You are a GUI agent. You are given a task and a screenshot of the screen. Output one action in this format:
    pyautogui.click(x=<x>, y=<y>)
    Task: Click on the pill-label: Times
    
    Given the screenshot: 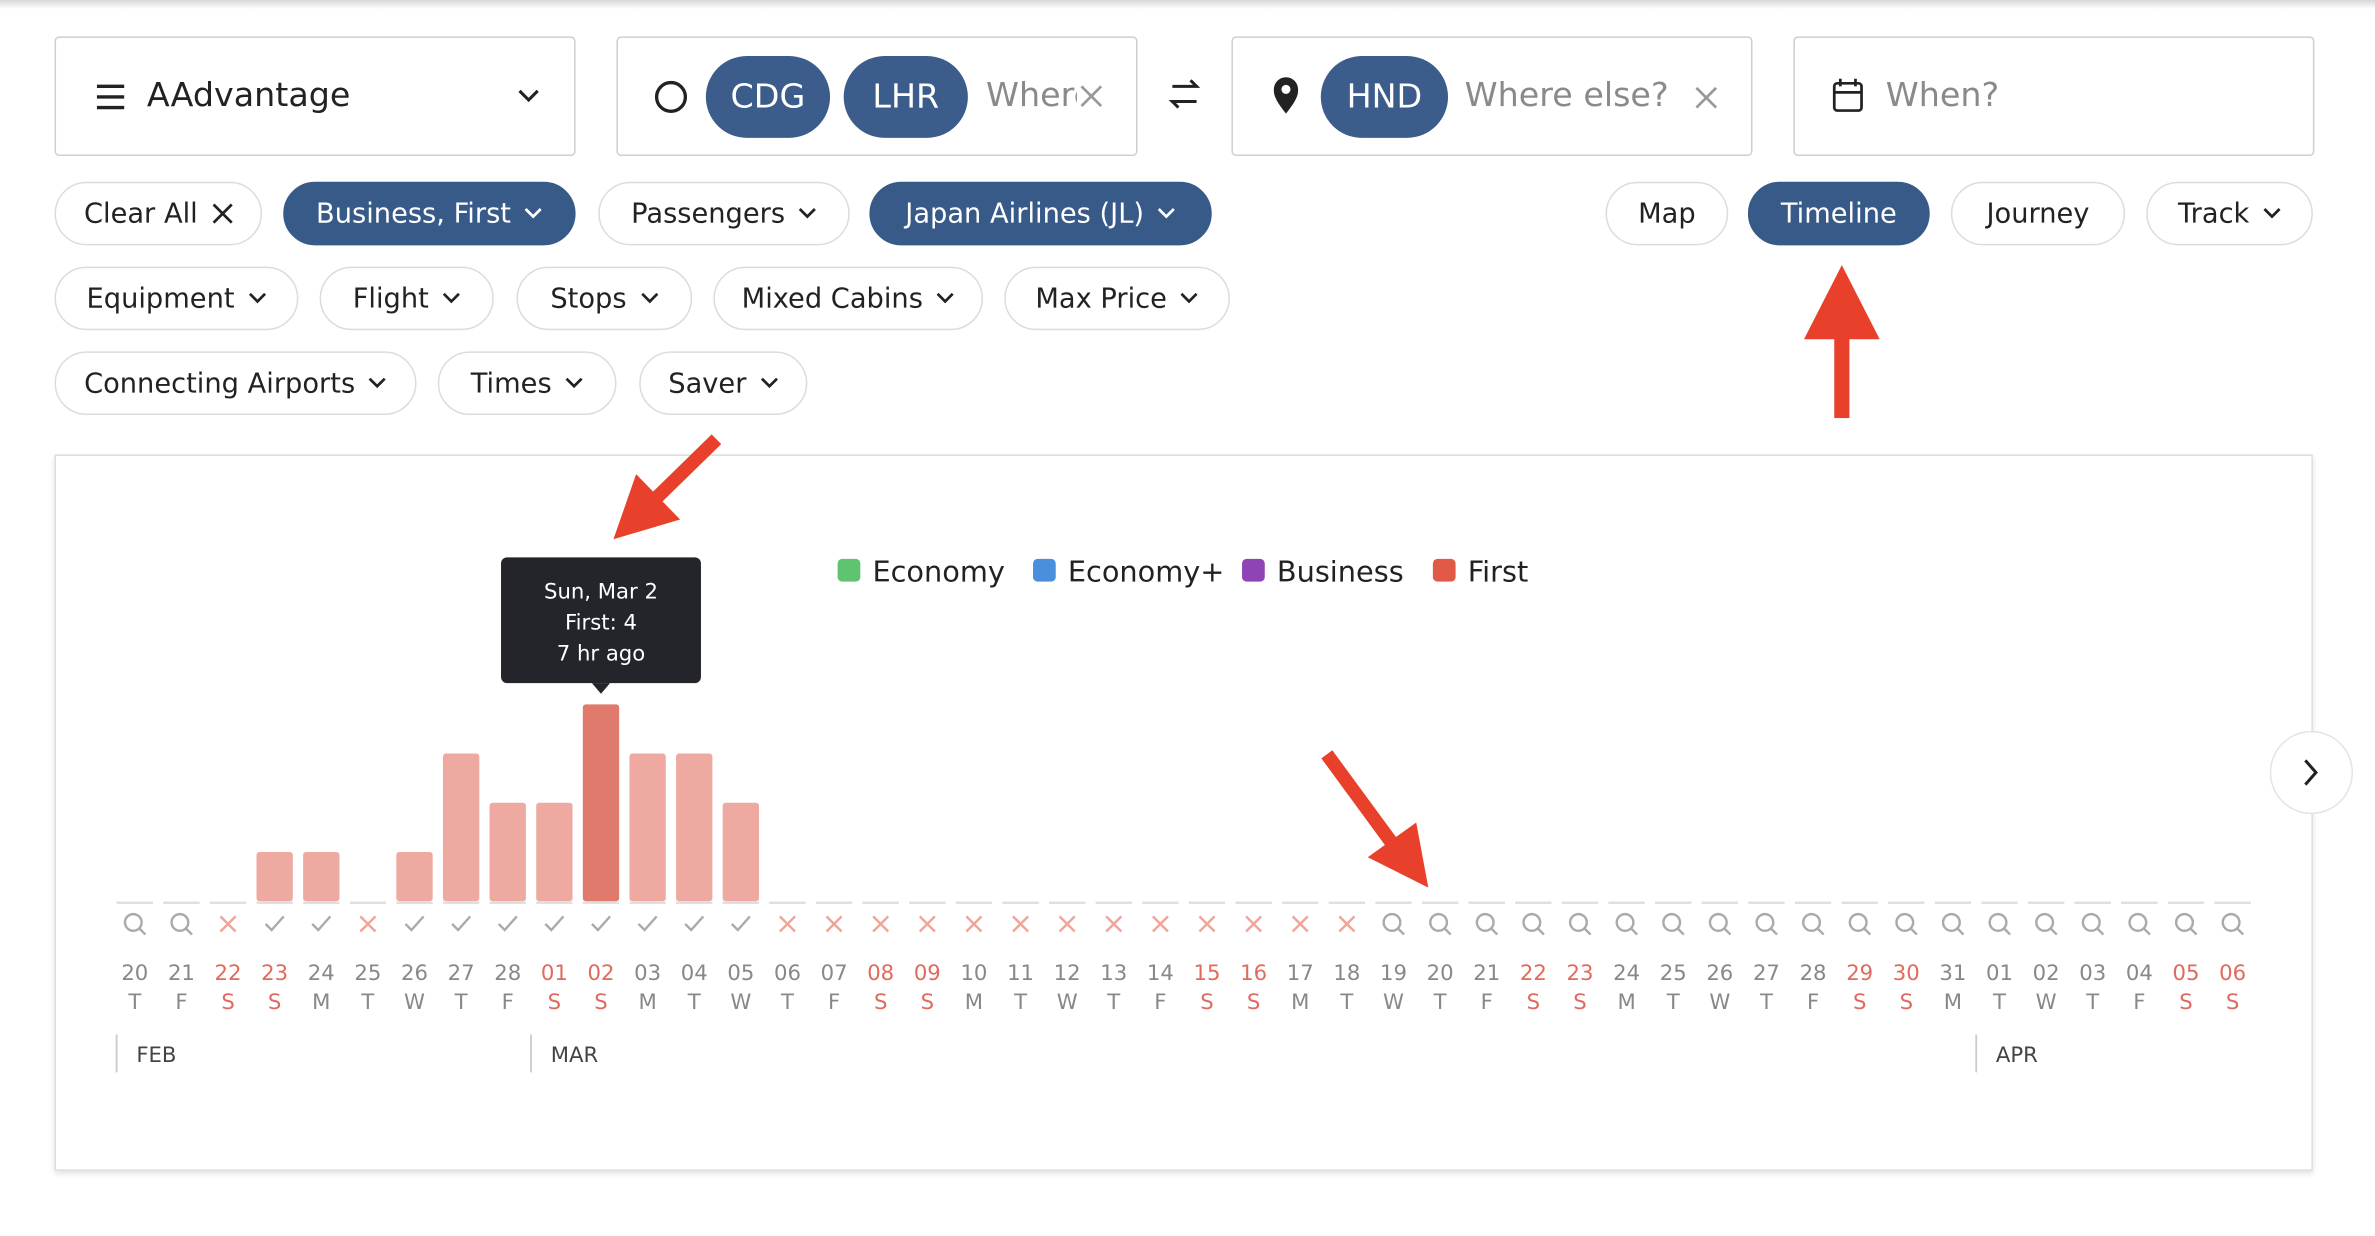 What is the action you would take?
    pyautogui.click(x=511, y=383)
    